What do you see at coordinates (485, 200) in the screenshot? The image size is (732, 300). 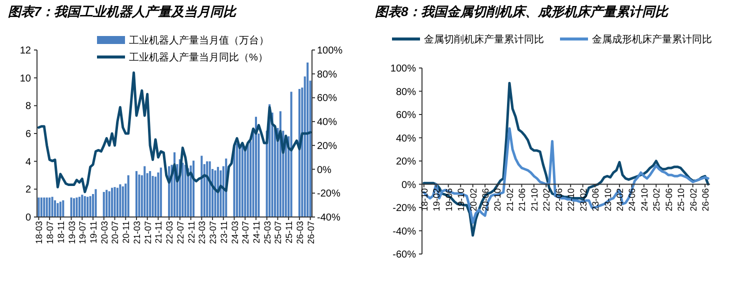 I see `x-tick-label: 20-06` at bounding box center [485, 200].